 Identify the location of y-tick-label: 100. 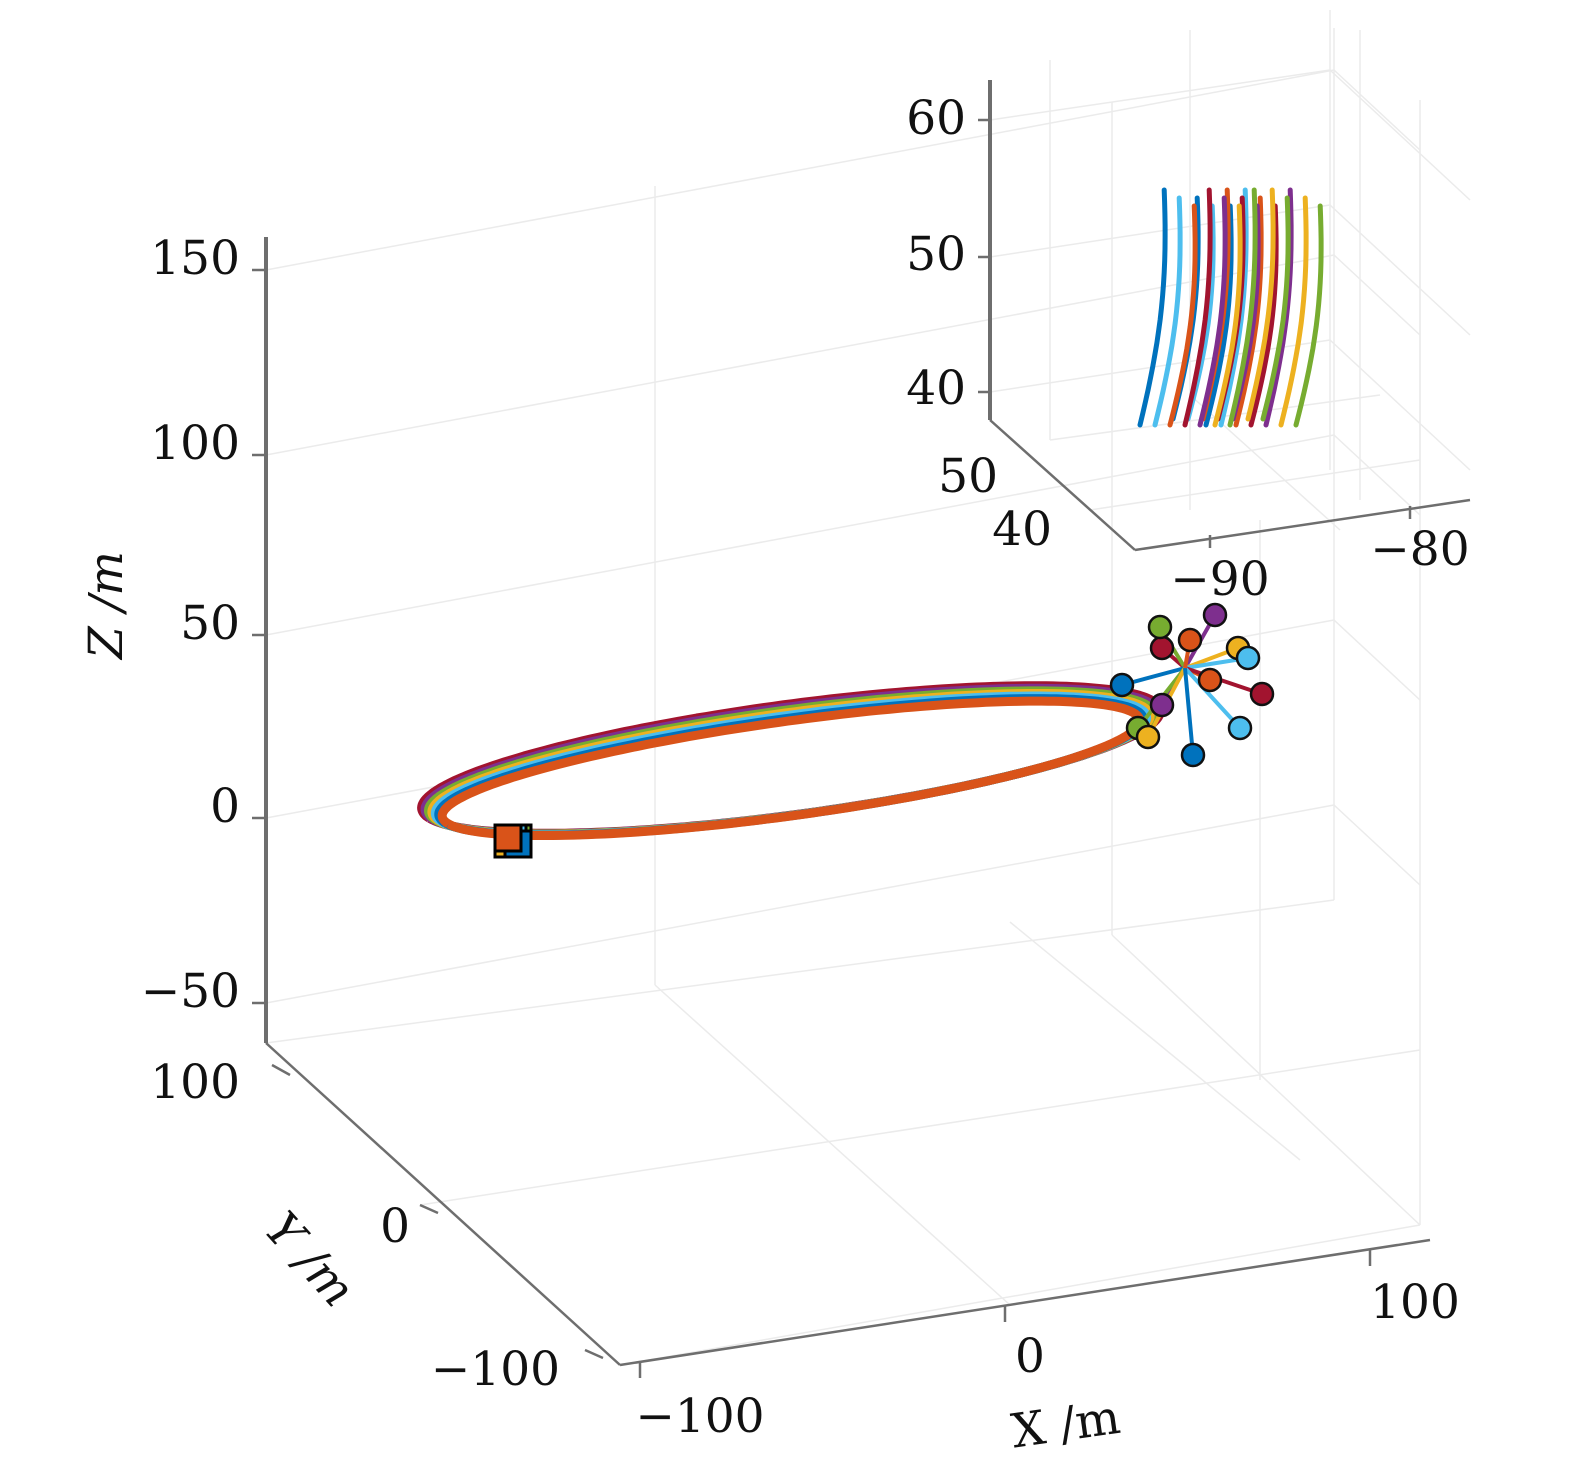
(195, 1082).